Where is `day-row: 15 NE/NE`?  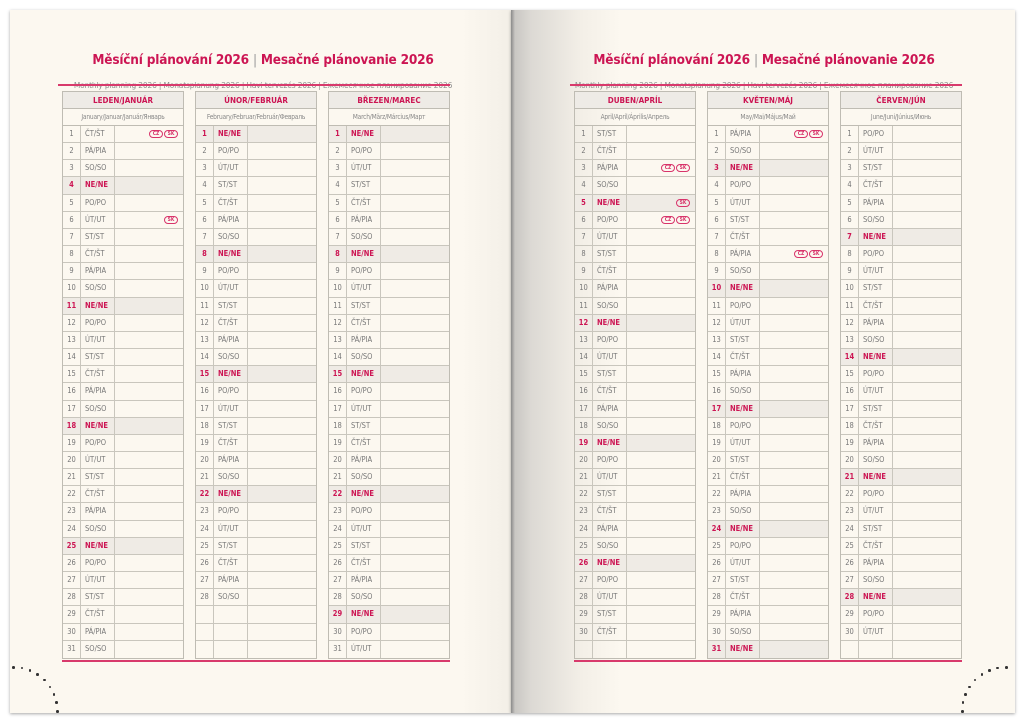
day-row: 15 NE/NE is located at coordinates (389, 375).